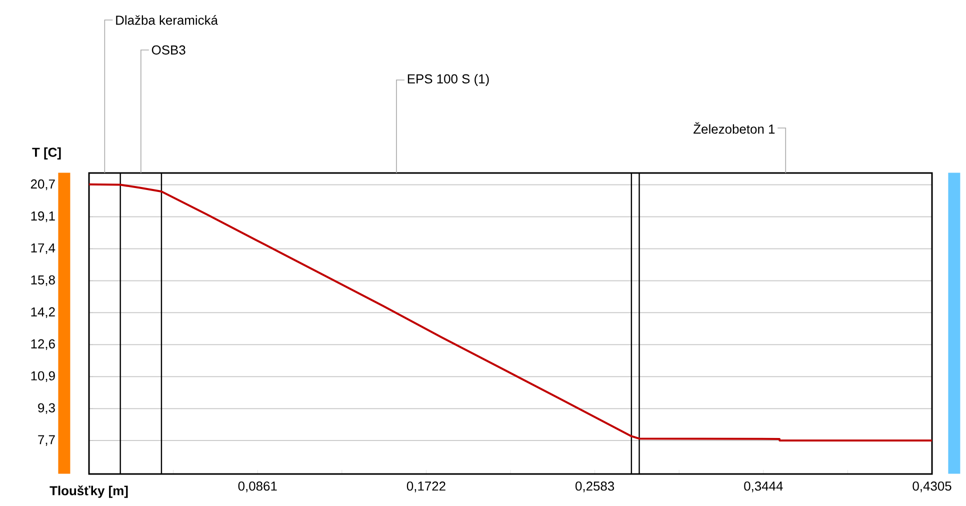 This screenshot has height=506, width=966. What do you see at coordinates (167, 20) in the screenshot?
I see `text: Dlažba keramická` at bounding box center [167, 20].